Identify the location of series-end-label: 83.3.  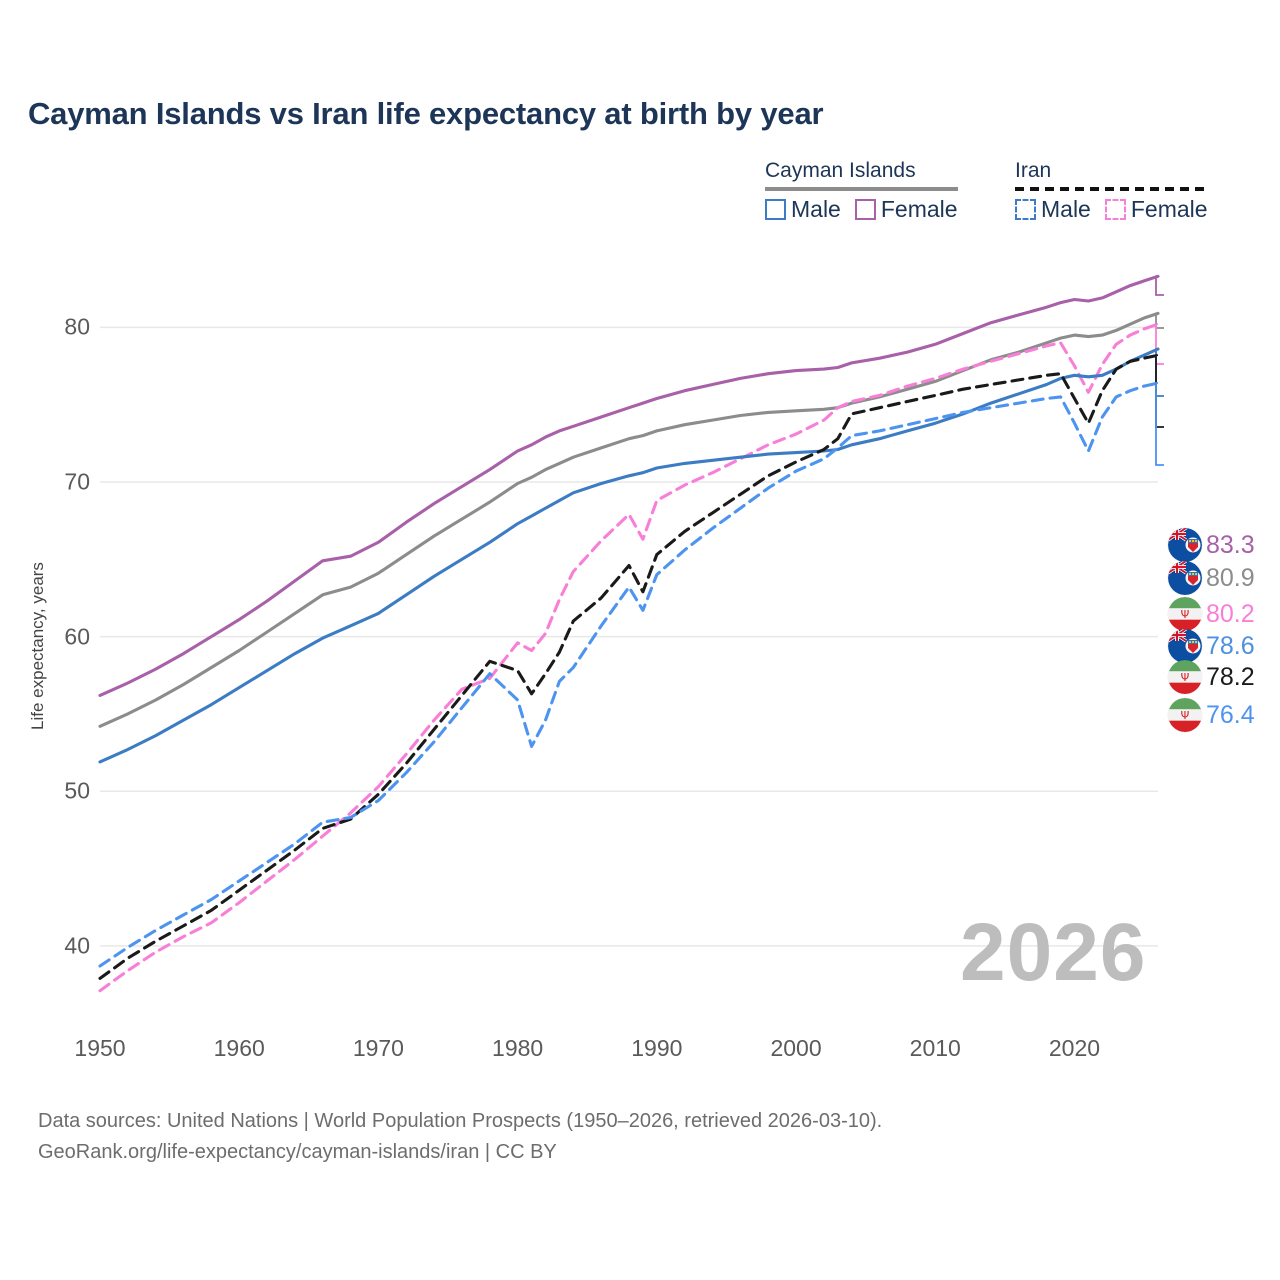
(1211, 545).